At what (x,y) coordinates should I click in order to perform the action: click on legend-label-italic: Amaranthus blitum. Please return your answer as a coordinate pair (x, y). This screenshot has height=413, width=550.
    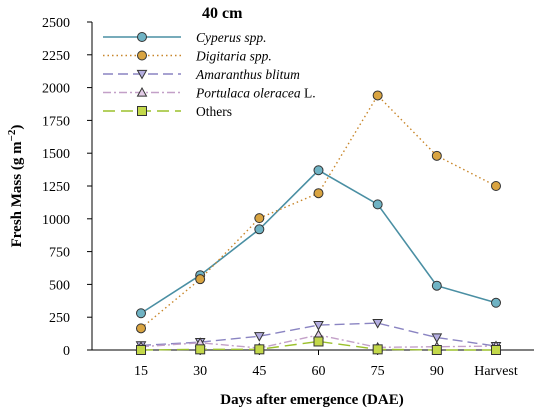
    Looking at the image, I should click on (247, 74).